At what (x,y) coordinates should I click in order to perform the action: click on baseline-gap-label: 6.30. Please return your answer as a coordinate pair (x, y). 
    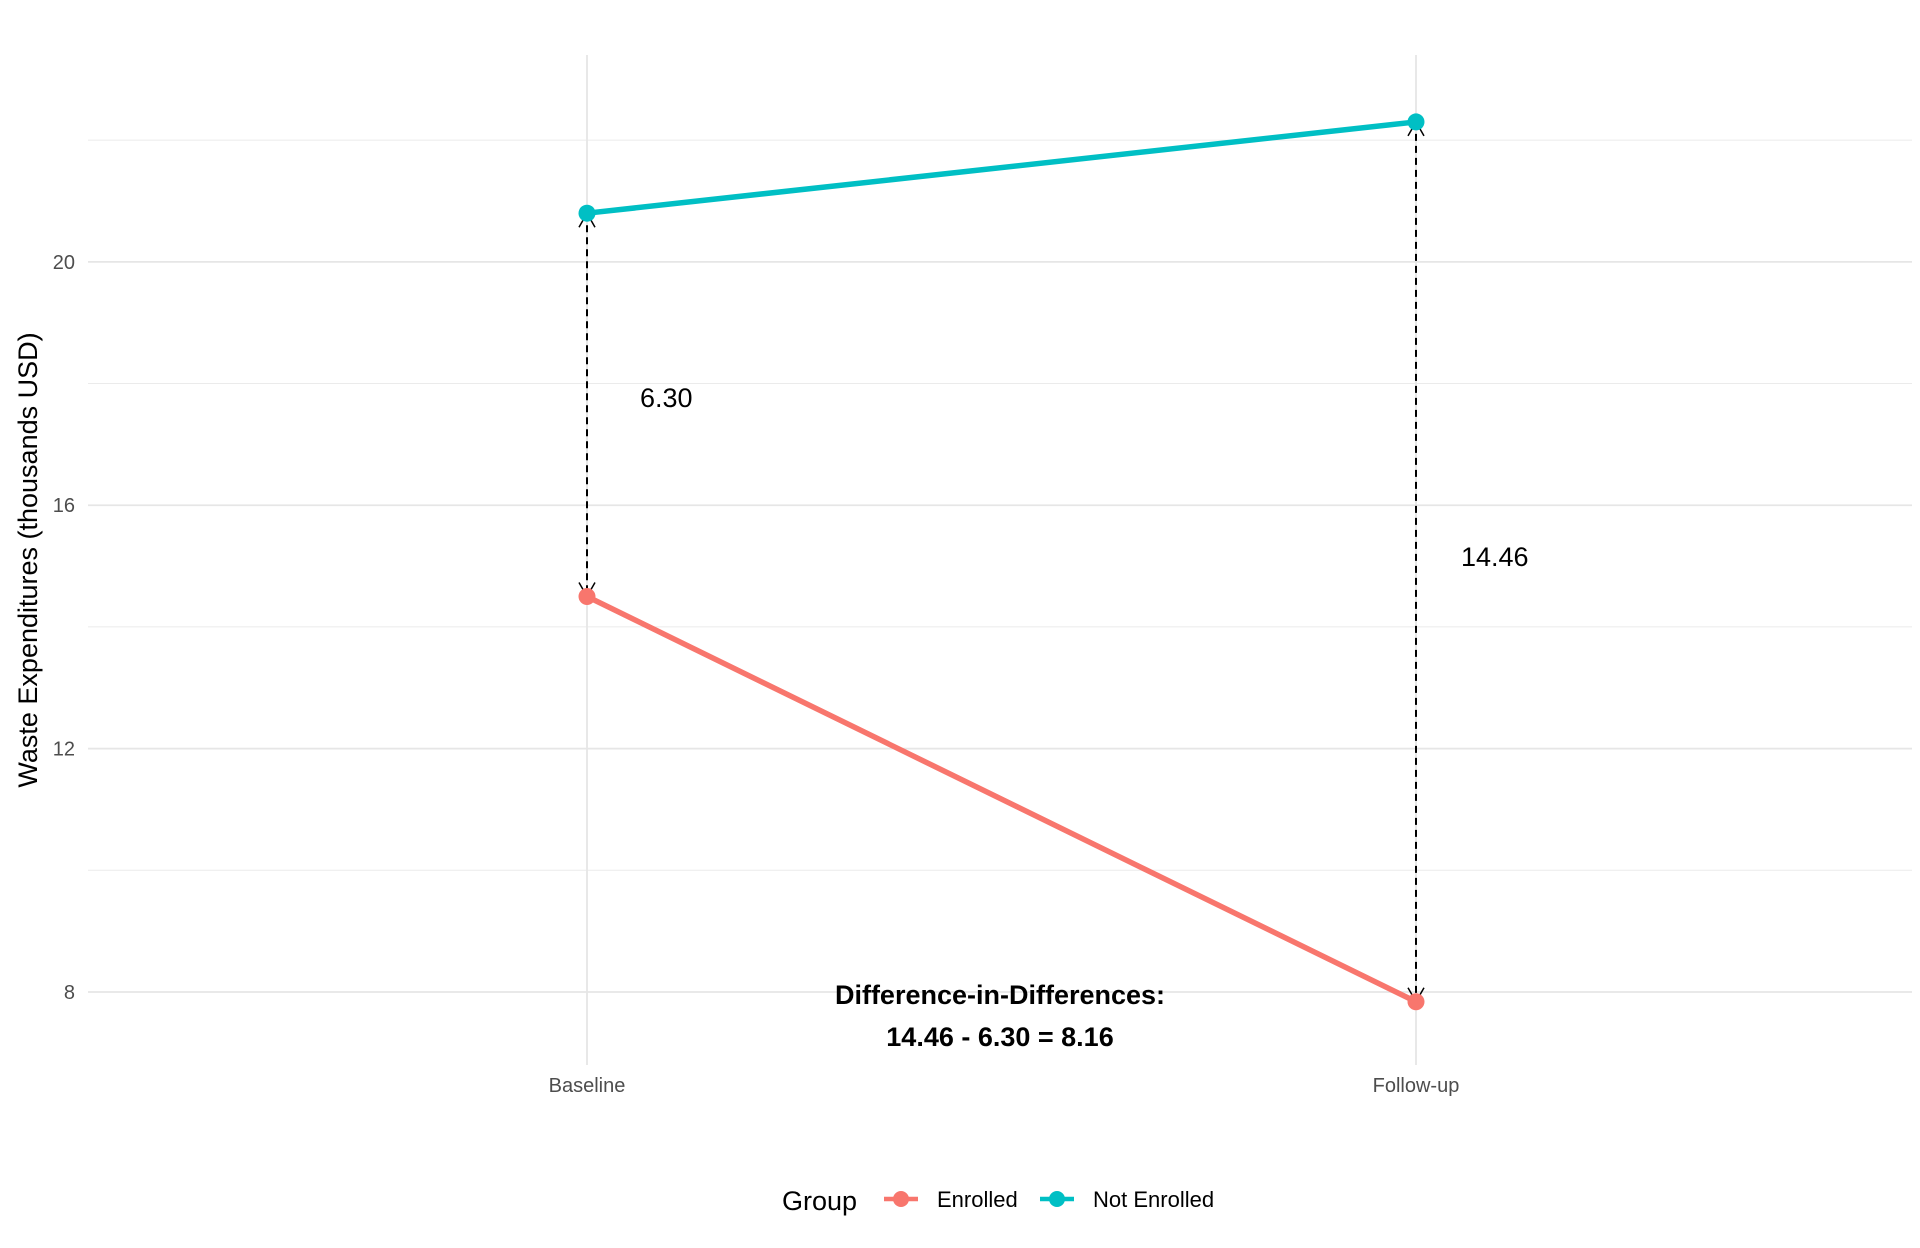
    Looking at the image, I should click on (666, 398).